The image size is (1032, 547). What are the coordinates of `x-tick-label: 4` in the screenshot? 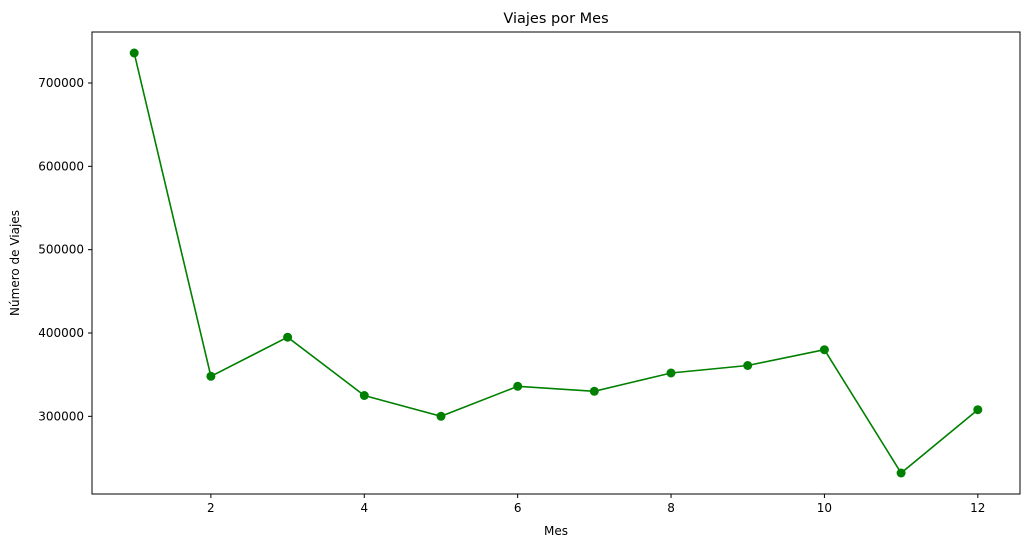 It's located at (364, 508).